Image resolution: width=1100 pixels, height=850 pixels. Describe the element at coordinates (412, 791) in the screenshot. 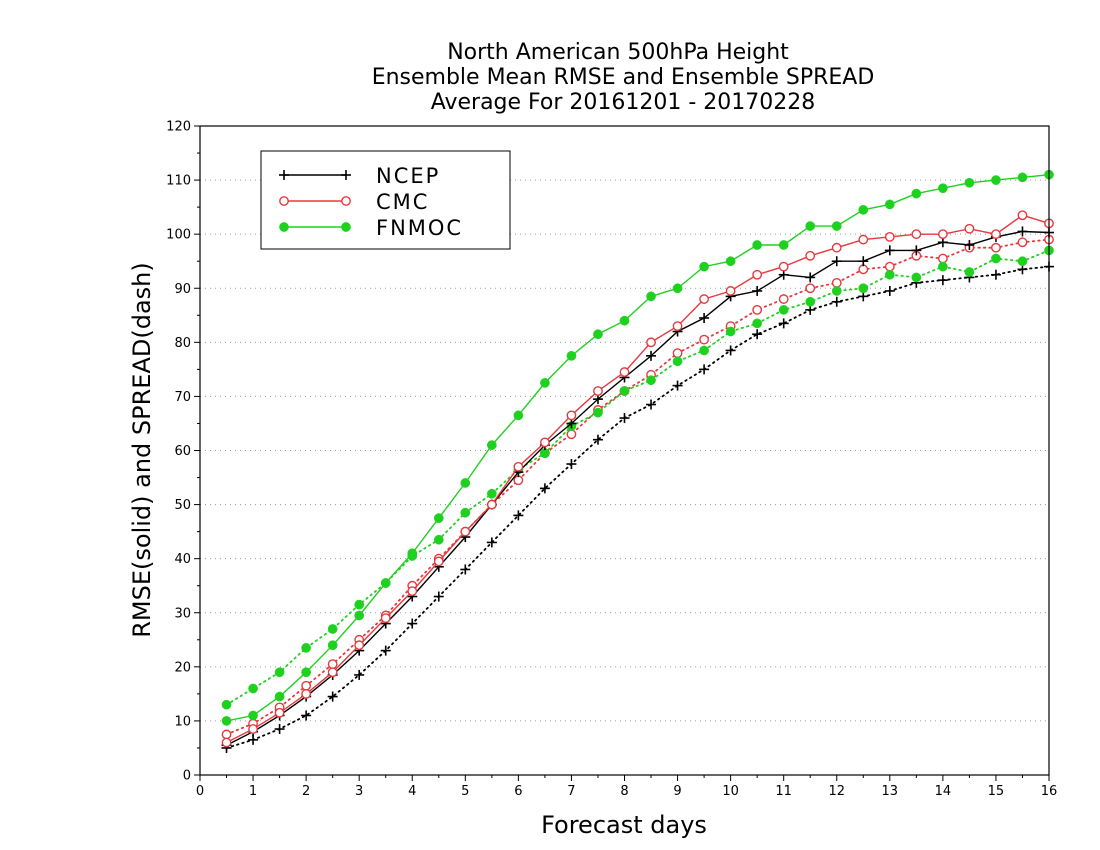

I see `x-tick-label: 4` at that location.